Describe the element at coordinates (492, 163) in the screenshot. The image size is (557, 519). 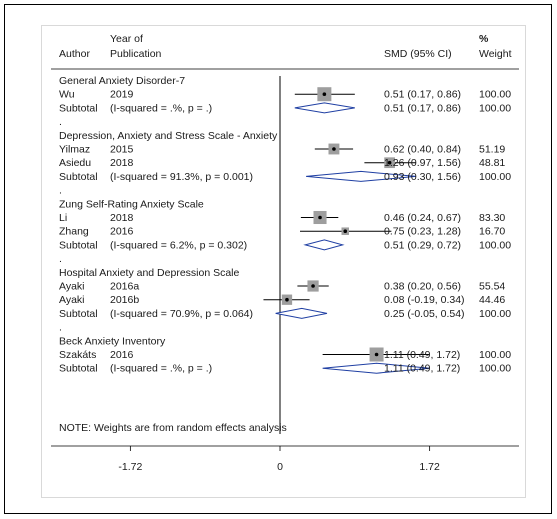
I see `weight-text: 48.81` at that location.